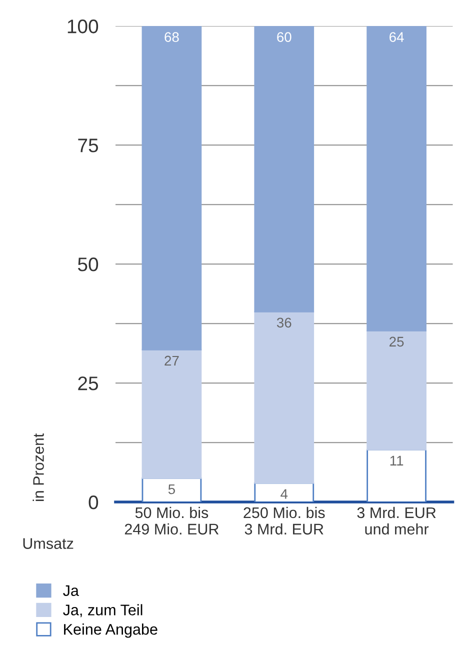 The image size is (462, 652). What do you see at coordinates (284, 520) in the screenshot?
I see `x-tick-label: 250 Mio. bis 3 Mrd. EUR` at bounding box center [284, 520].